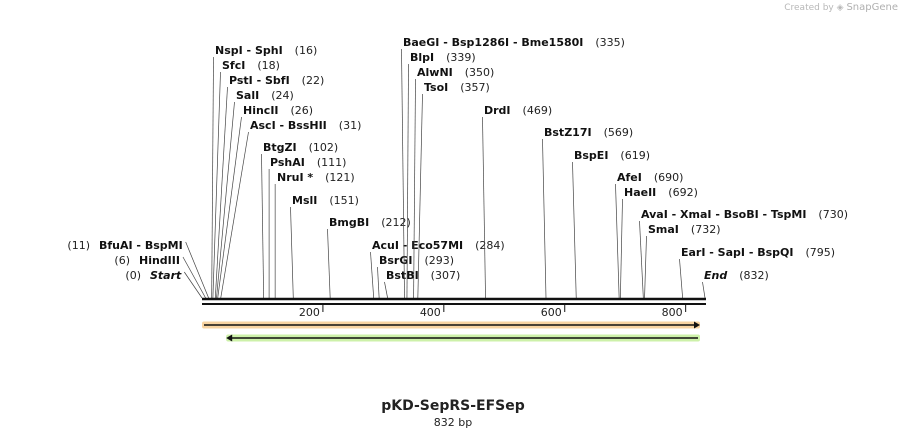 This screenshot has height=438, width=906. I want to click on site-position: (212), so click(396, 222).